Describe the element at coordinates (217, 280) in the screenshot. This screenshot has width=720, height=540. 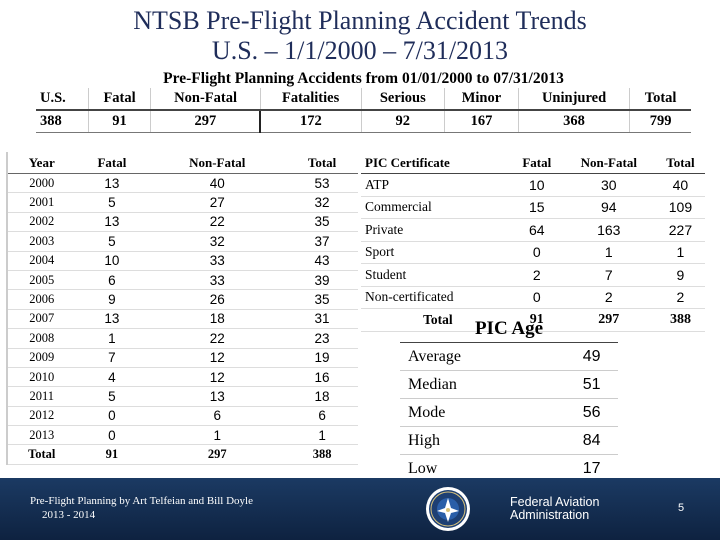
I see `year-cell: 33` at that location.